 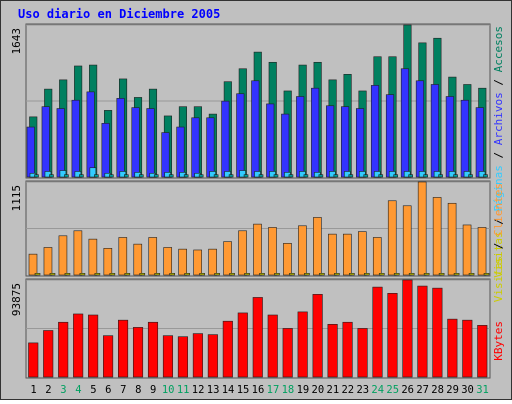 What do you see at coordinates (407, 390) in the screenshot?
I see `x-label-26: 26` at bounding box center [407, 390].